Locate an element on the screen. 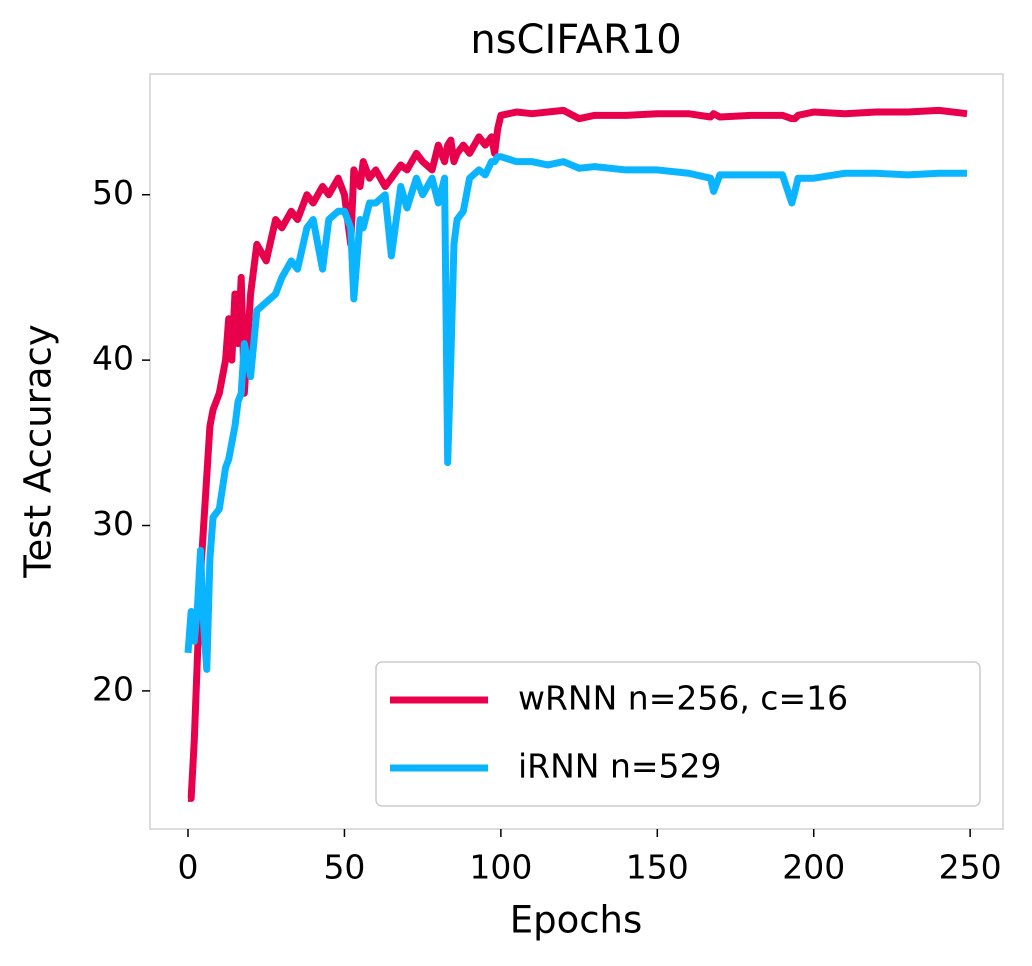 The height and width of the screenshot is (966, 1032). y-tick-label: 40 is located at coordinates (113, 358).